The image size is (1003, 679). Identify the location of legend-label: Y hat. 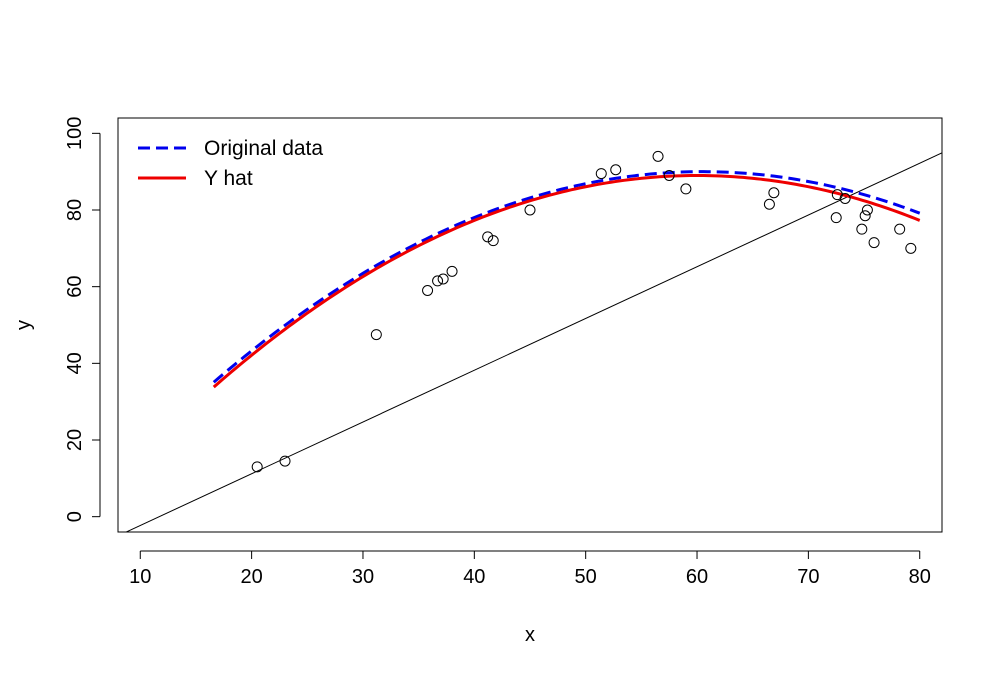
(228, 178).